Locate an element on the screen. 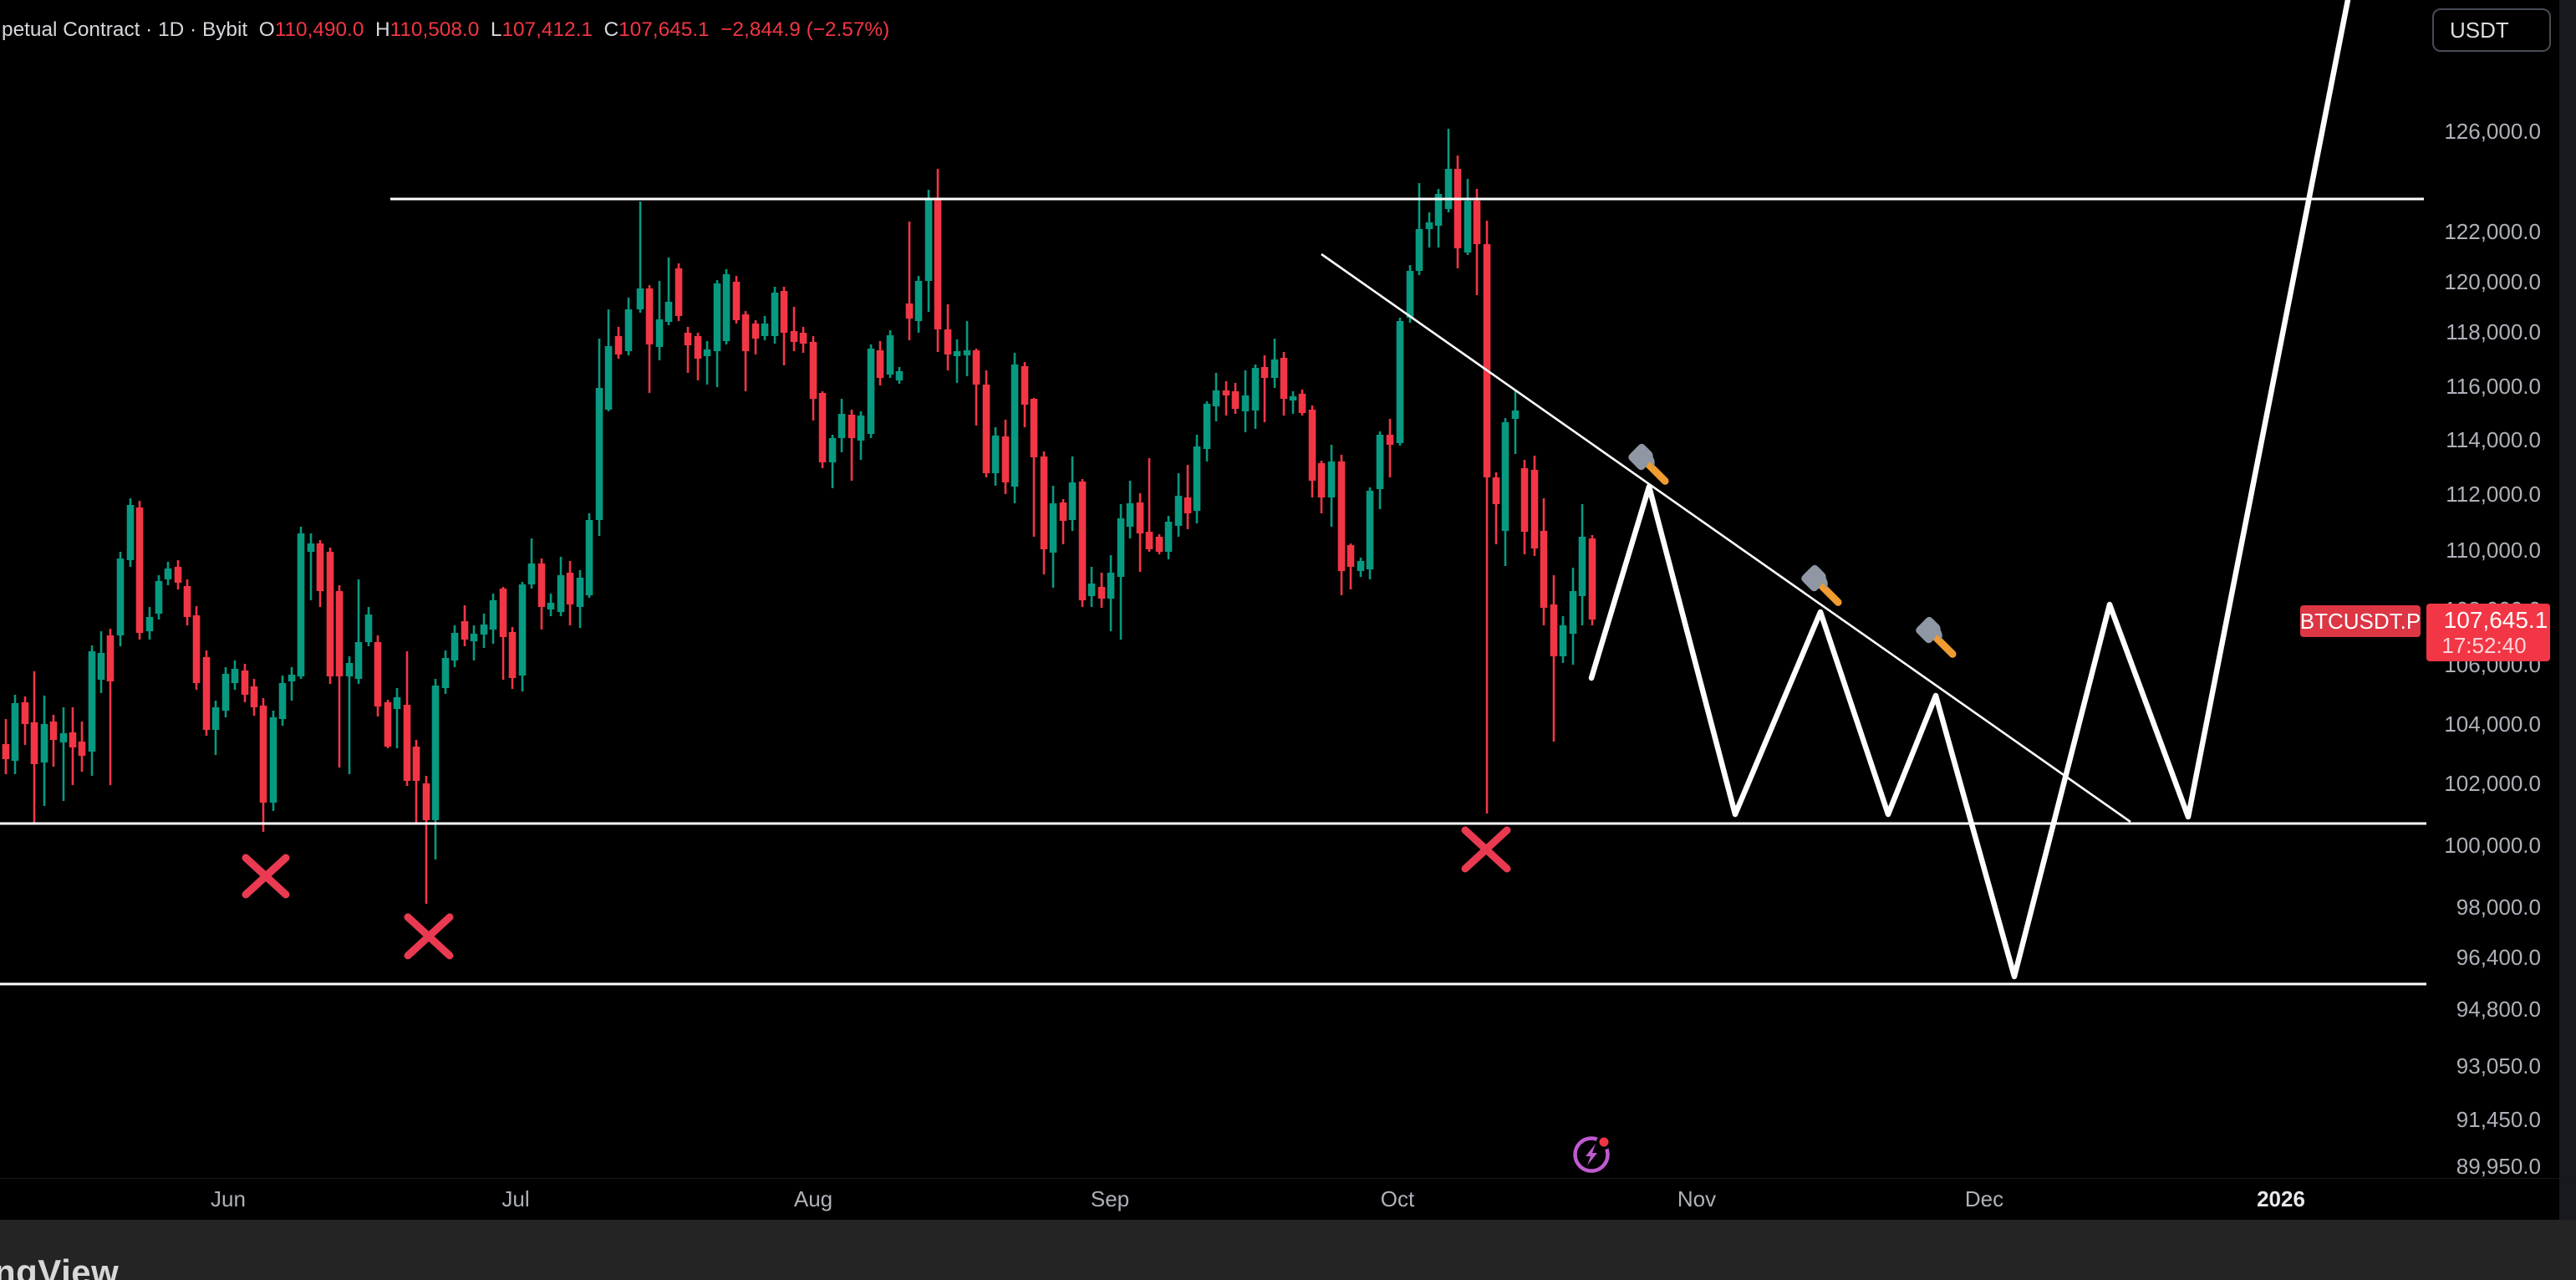  svg-text: 89,950.0 is located at coordinates (2498, 1166).